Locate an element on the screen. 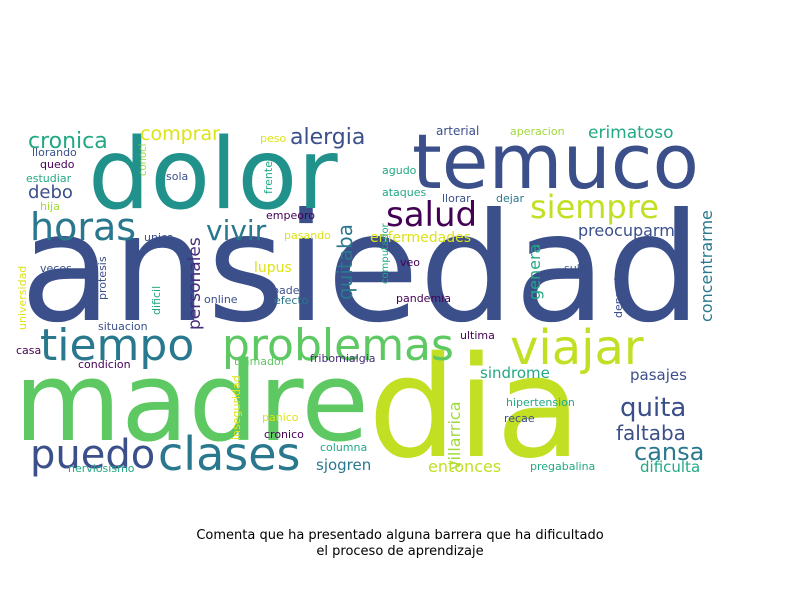 The height and width of the screenshot is (600, 800). word-ataques: ataques is located at coordinates (404, 192).